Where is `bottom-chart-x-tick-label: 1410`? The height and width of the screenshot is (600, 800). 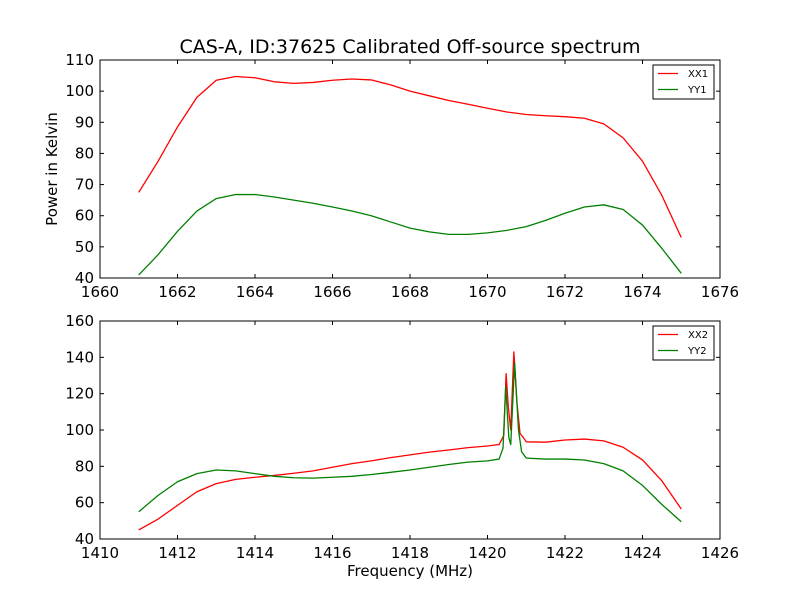
bottom-chart-x-tick-label: 1410 is located at coordinates (100, 553).